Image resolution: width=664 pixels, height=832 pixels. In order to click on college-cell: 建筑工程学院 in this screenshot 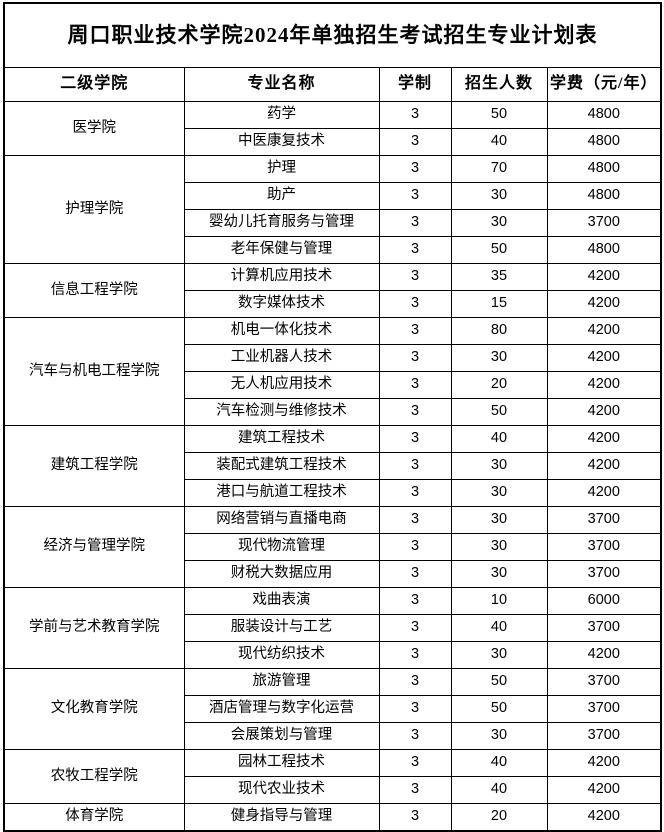, I will do `click(94, 466)`.